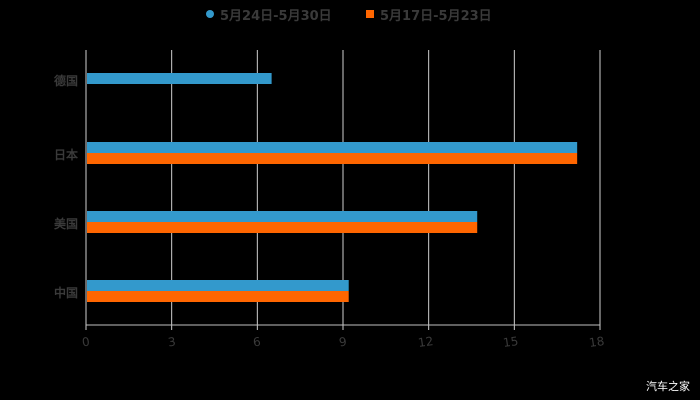 The height and width of the screenshot is (400, 700). Describe the element at coordinates (276, 16) in the screenshot. I see `legend-label: 5月24日-5月30日` at that location.